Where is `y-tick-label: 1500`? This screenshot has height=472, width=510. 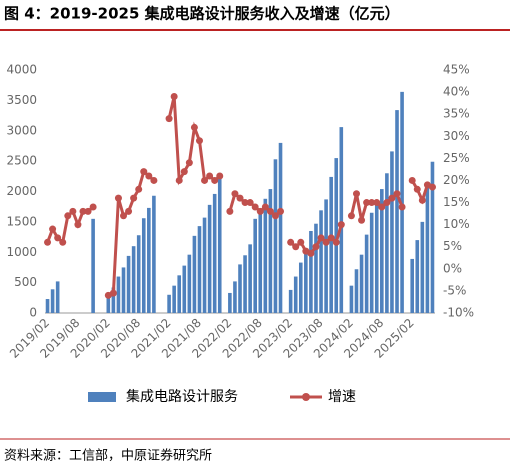
y-tick-label: 1500 is located at coordinates (21, 221).